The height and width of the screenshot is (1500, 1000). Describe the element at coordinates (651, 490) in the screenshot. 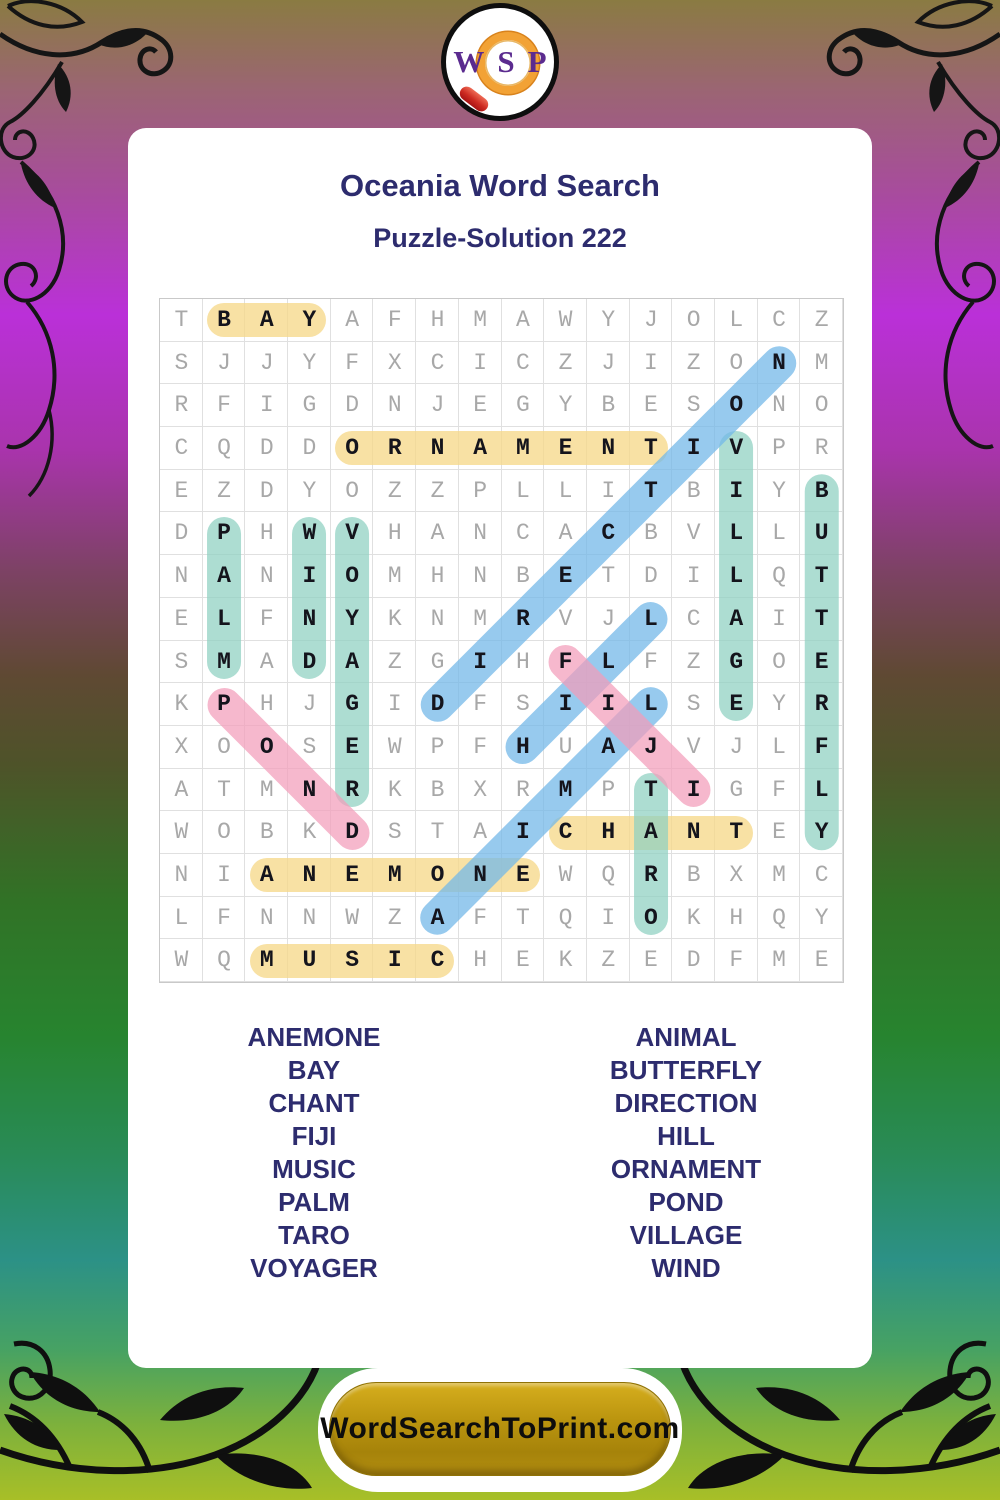

I see `grid-letter: T` at that location.